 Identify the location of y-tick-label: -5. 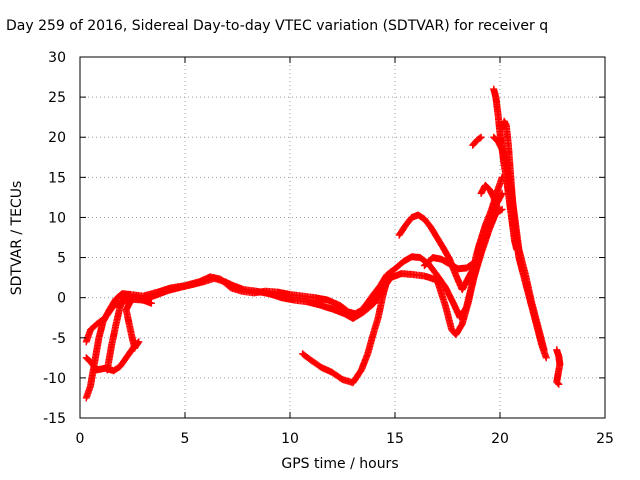
(59, 339).